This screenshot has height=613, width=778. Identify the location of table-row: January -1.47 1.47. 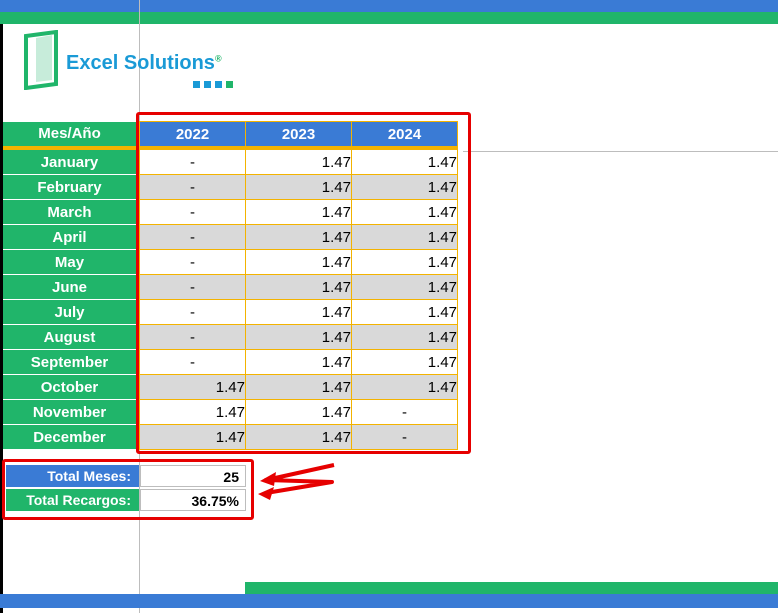
(230, 161).